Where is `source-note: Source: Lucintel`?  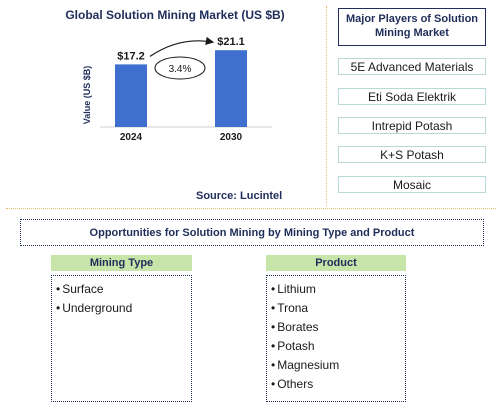 source-note: Source: Lucintel is located at coordinates (239, 196).